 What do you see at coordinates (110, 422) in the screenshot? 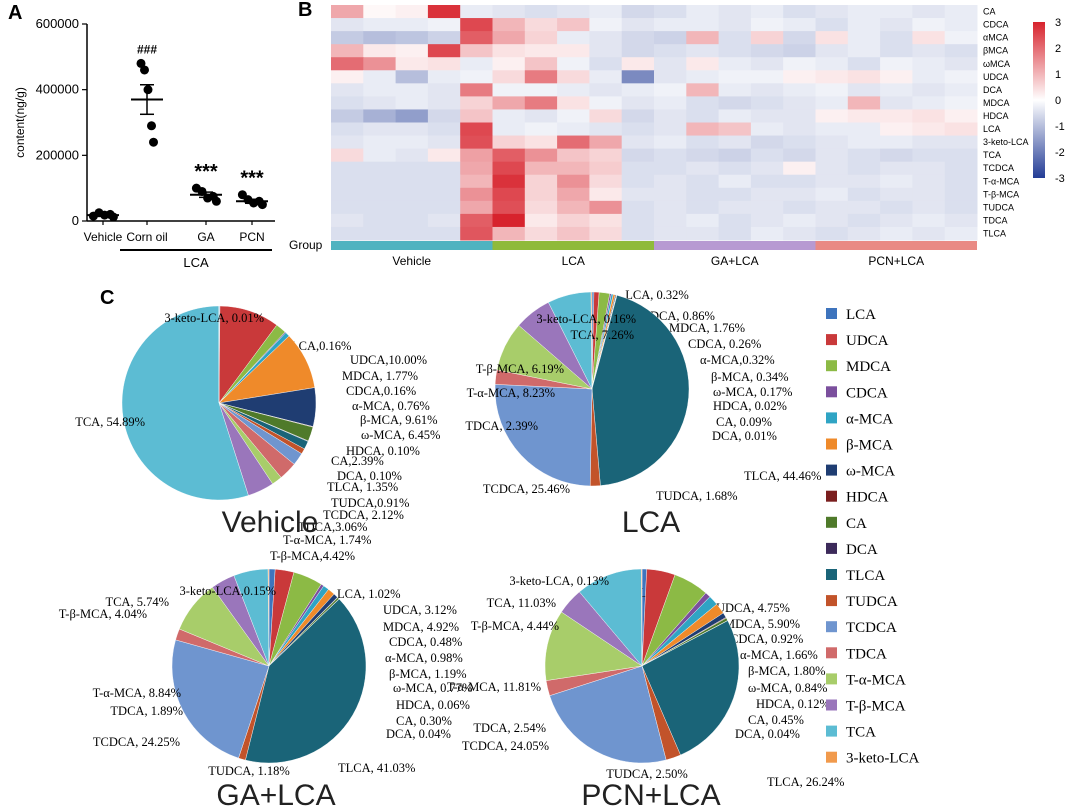
I see `pie-slice-label: TCA, 54.89%` at bounding box center [110, 422].